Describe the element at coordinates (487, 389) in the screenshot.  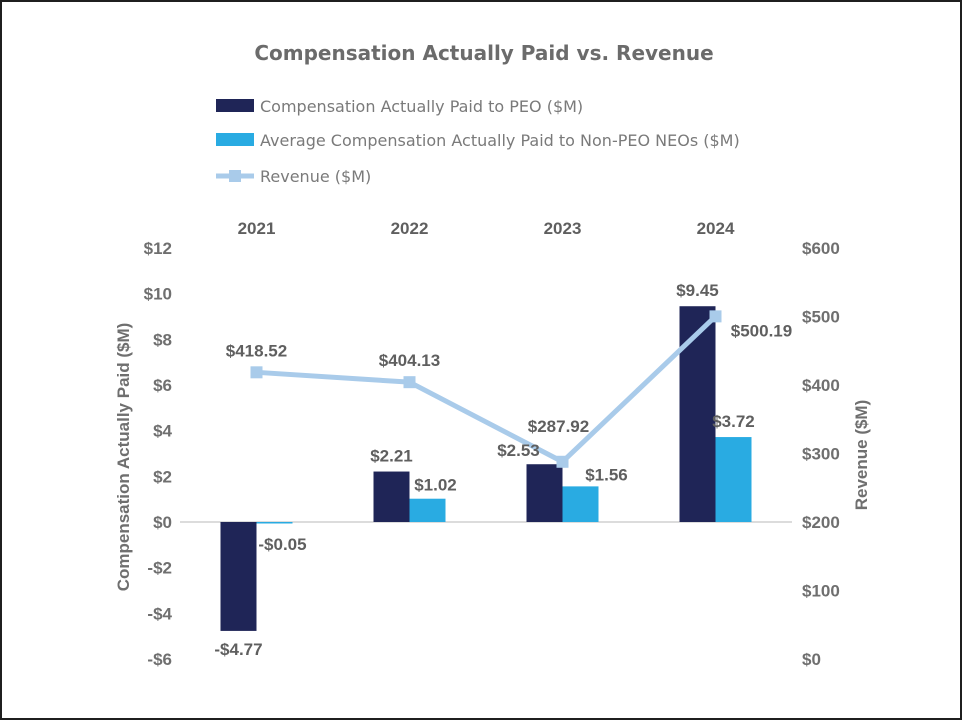
I see `revenue-line` at that location.